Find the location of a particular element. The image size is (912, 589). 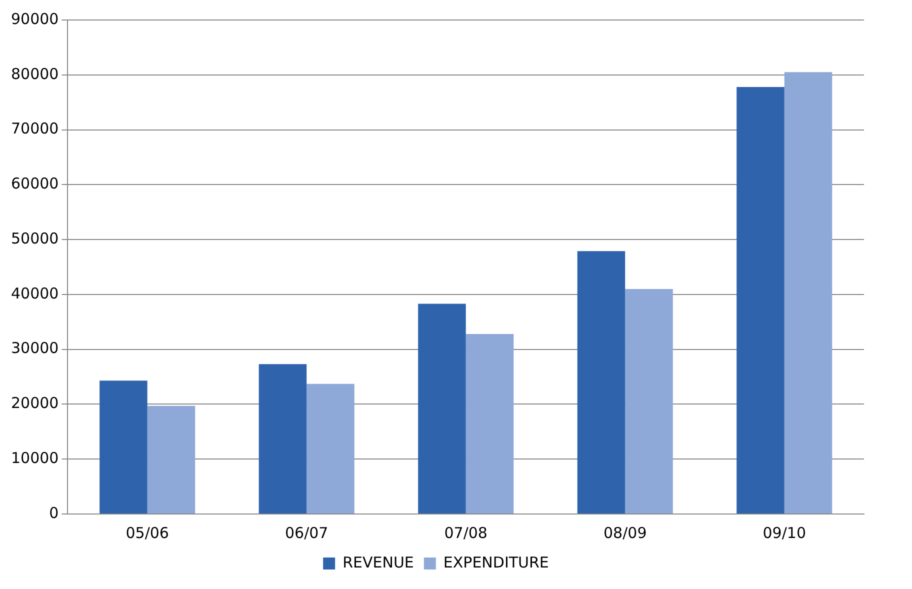

y-tick-label: 90000 is located at coordinates (35, 19).